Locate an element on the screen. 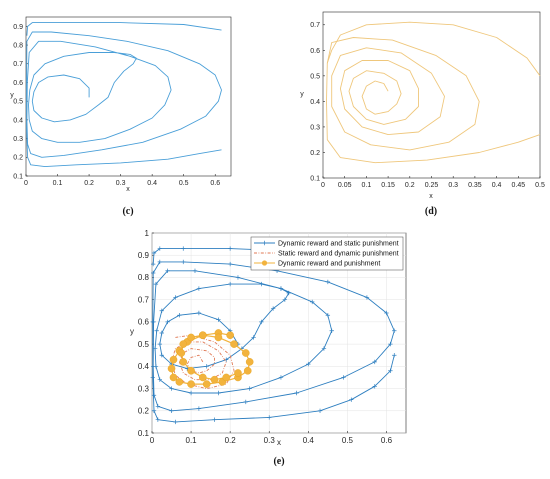 This screenshot has width=550, height=479. x-tick-label: 0.45 is located at coordinates (518, 185).